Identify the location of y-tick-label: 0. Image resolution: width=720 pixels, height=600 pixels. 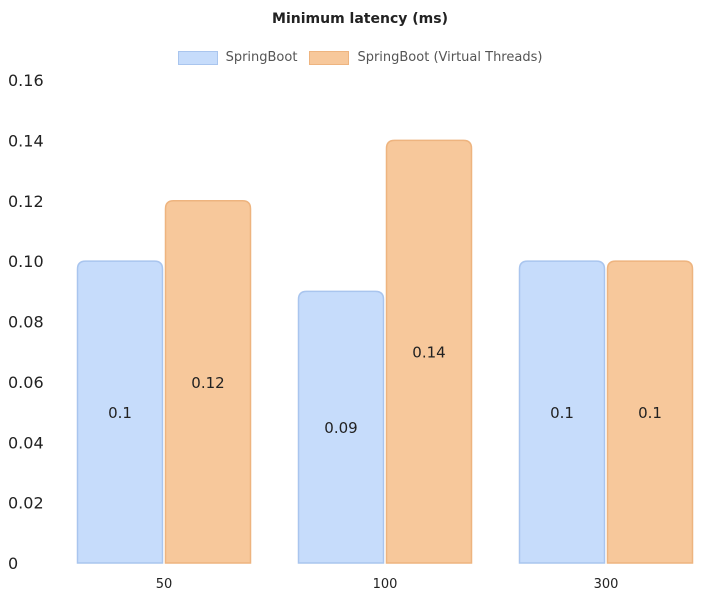
(13, 563).